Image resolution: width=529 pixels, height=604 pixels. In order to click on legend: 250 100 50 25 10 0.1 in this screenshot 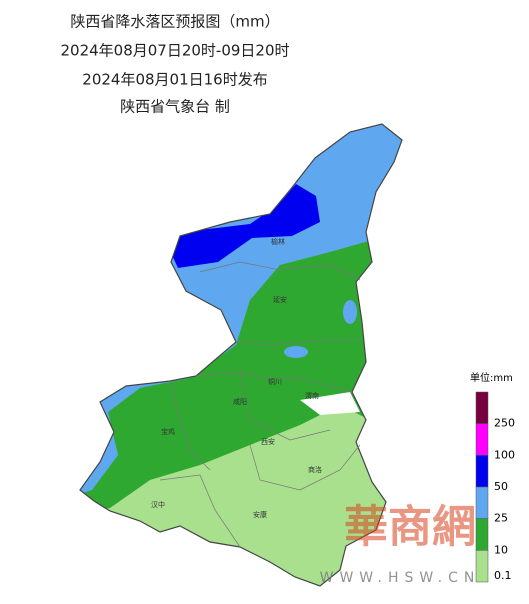, I will do `click(495, 487)`.